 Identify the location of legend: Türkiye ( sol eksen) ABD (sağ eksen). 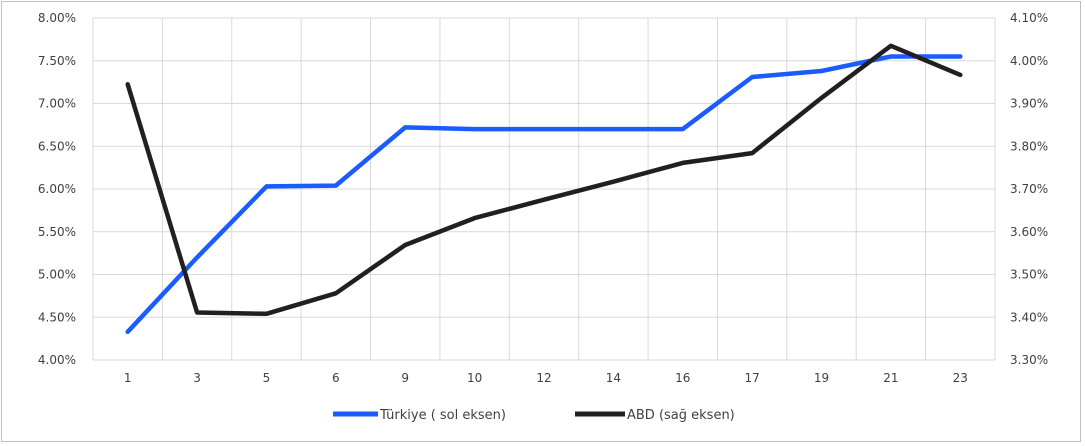
(534, 415).